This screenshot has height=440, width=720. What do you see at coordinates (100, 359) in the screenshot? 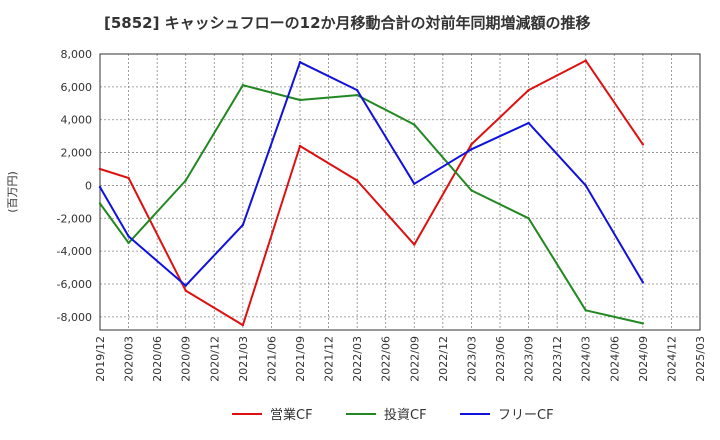
I see `x-tick-label: 2019/12` at bounding box center [100, 359].